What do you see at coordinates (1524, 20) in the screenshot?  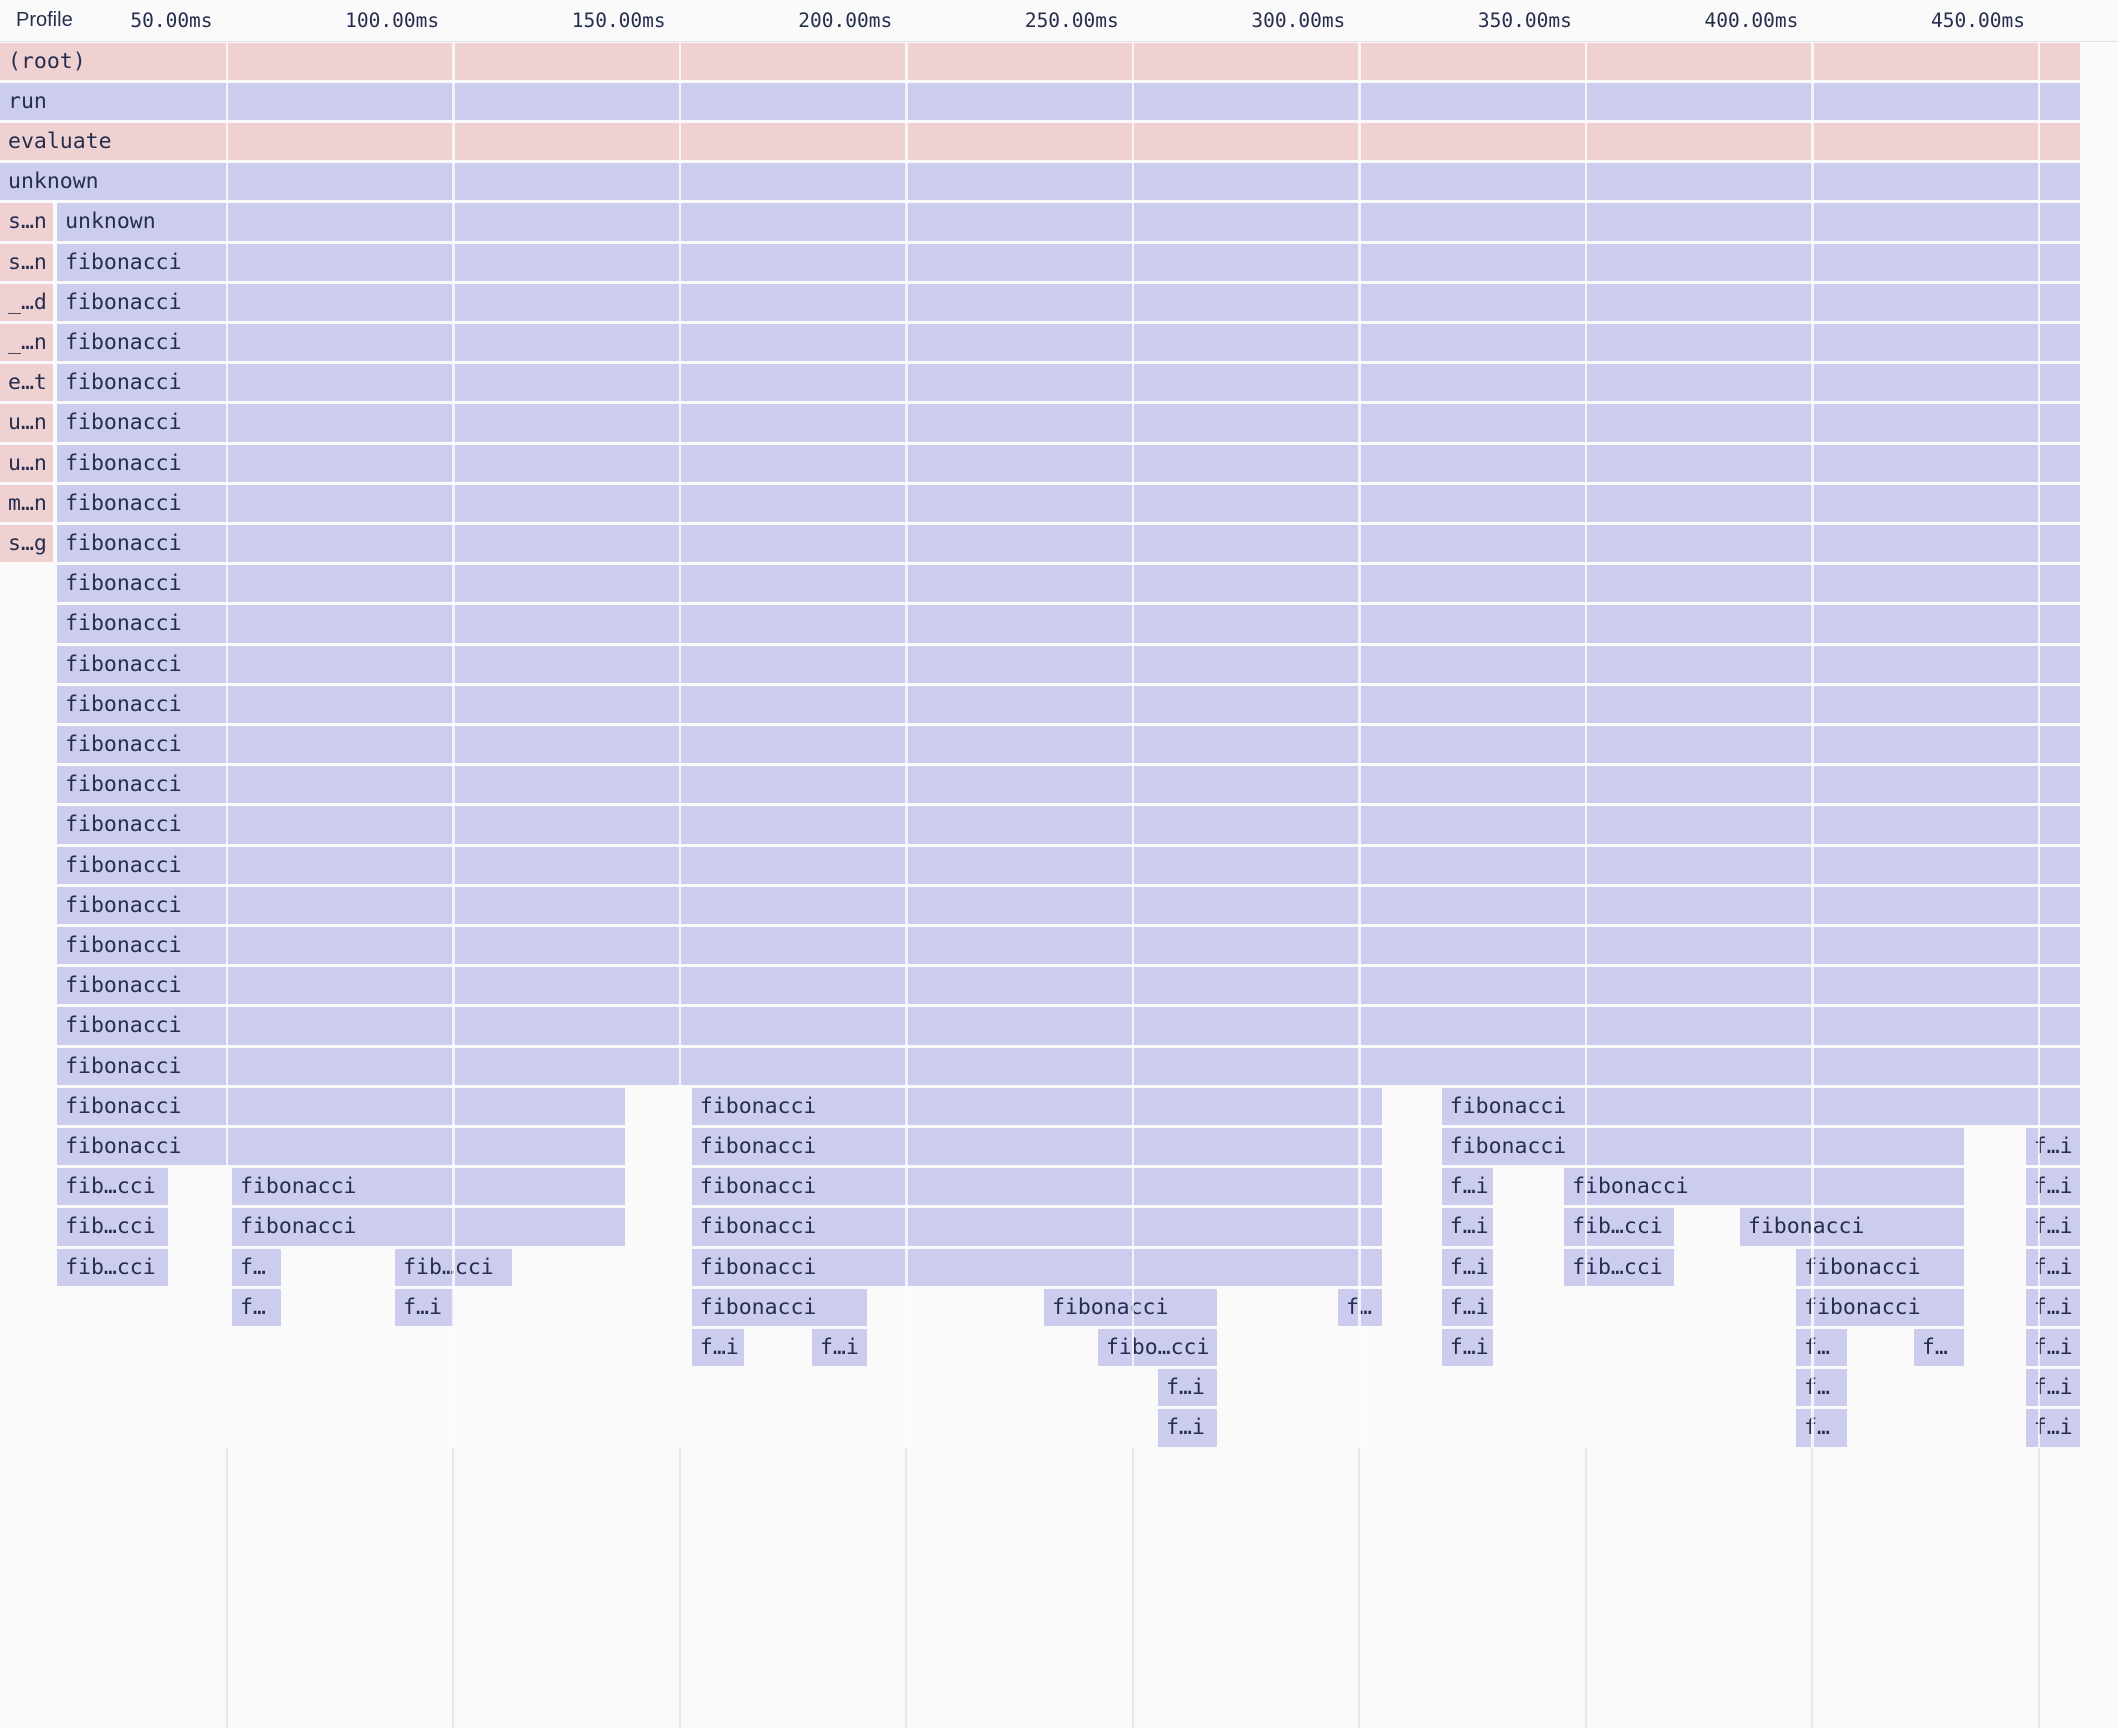 I see `axis-tick-label: 350.00ms` at bounding box center [1524, 20].